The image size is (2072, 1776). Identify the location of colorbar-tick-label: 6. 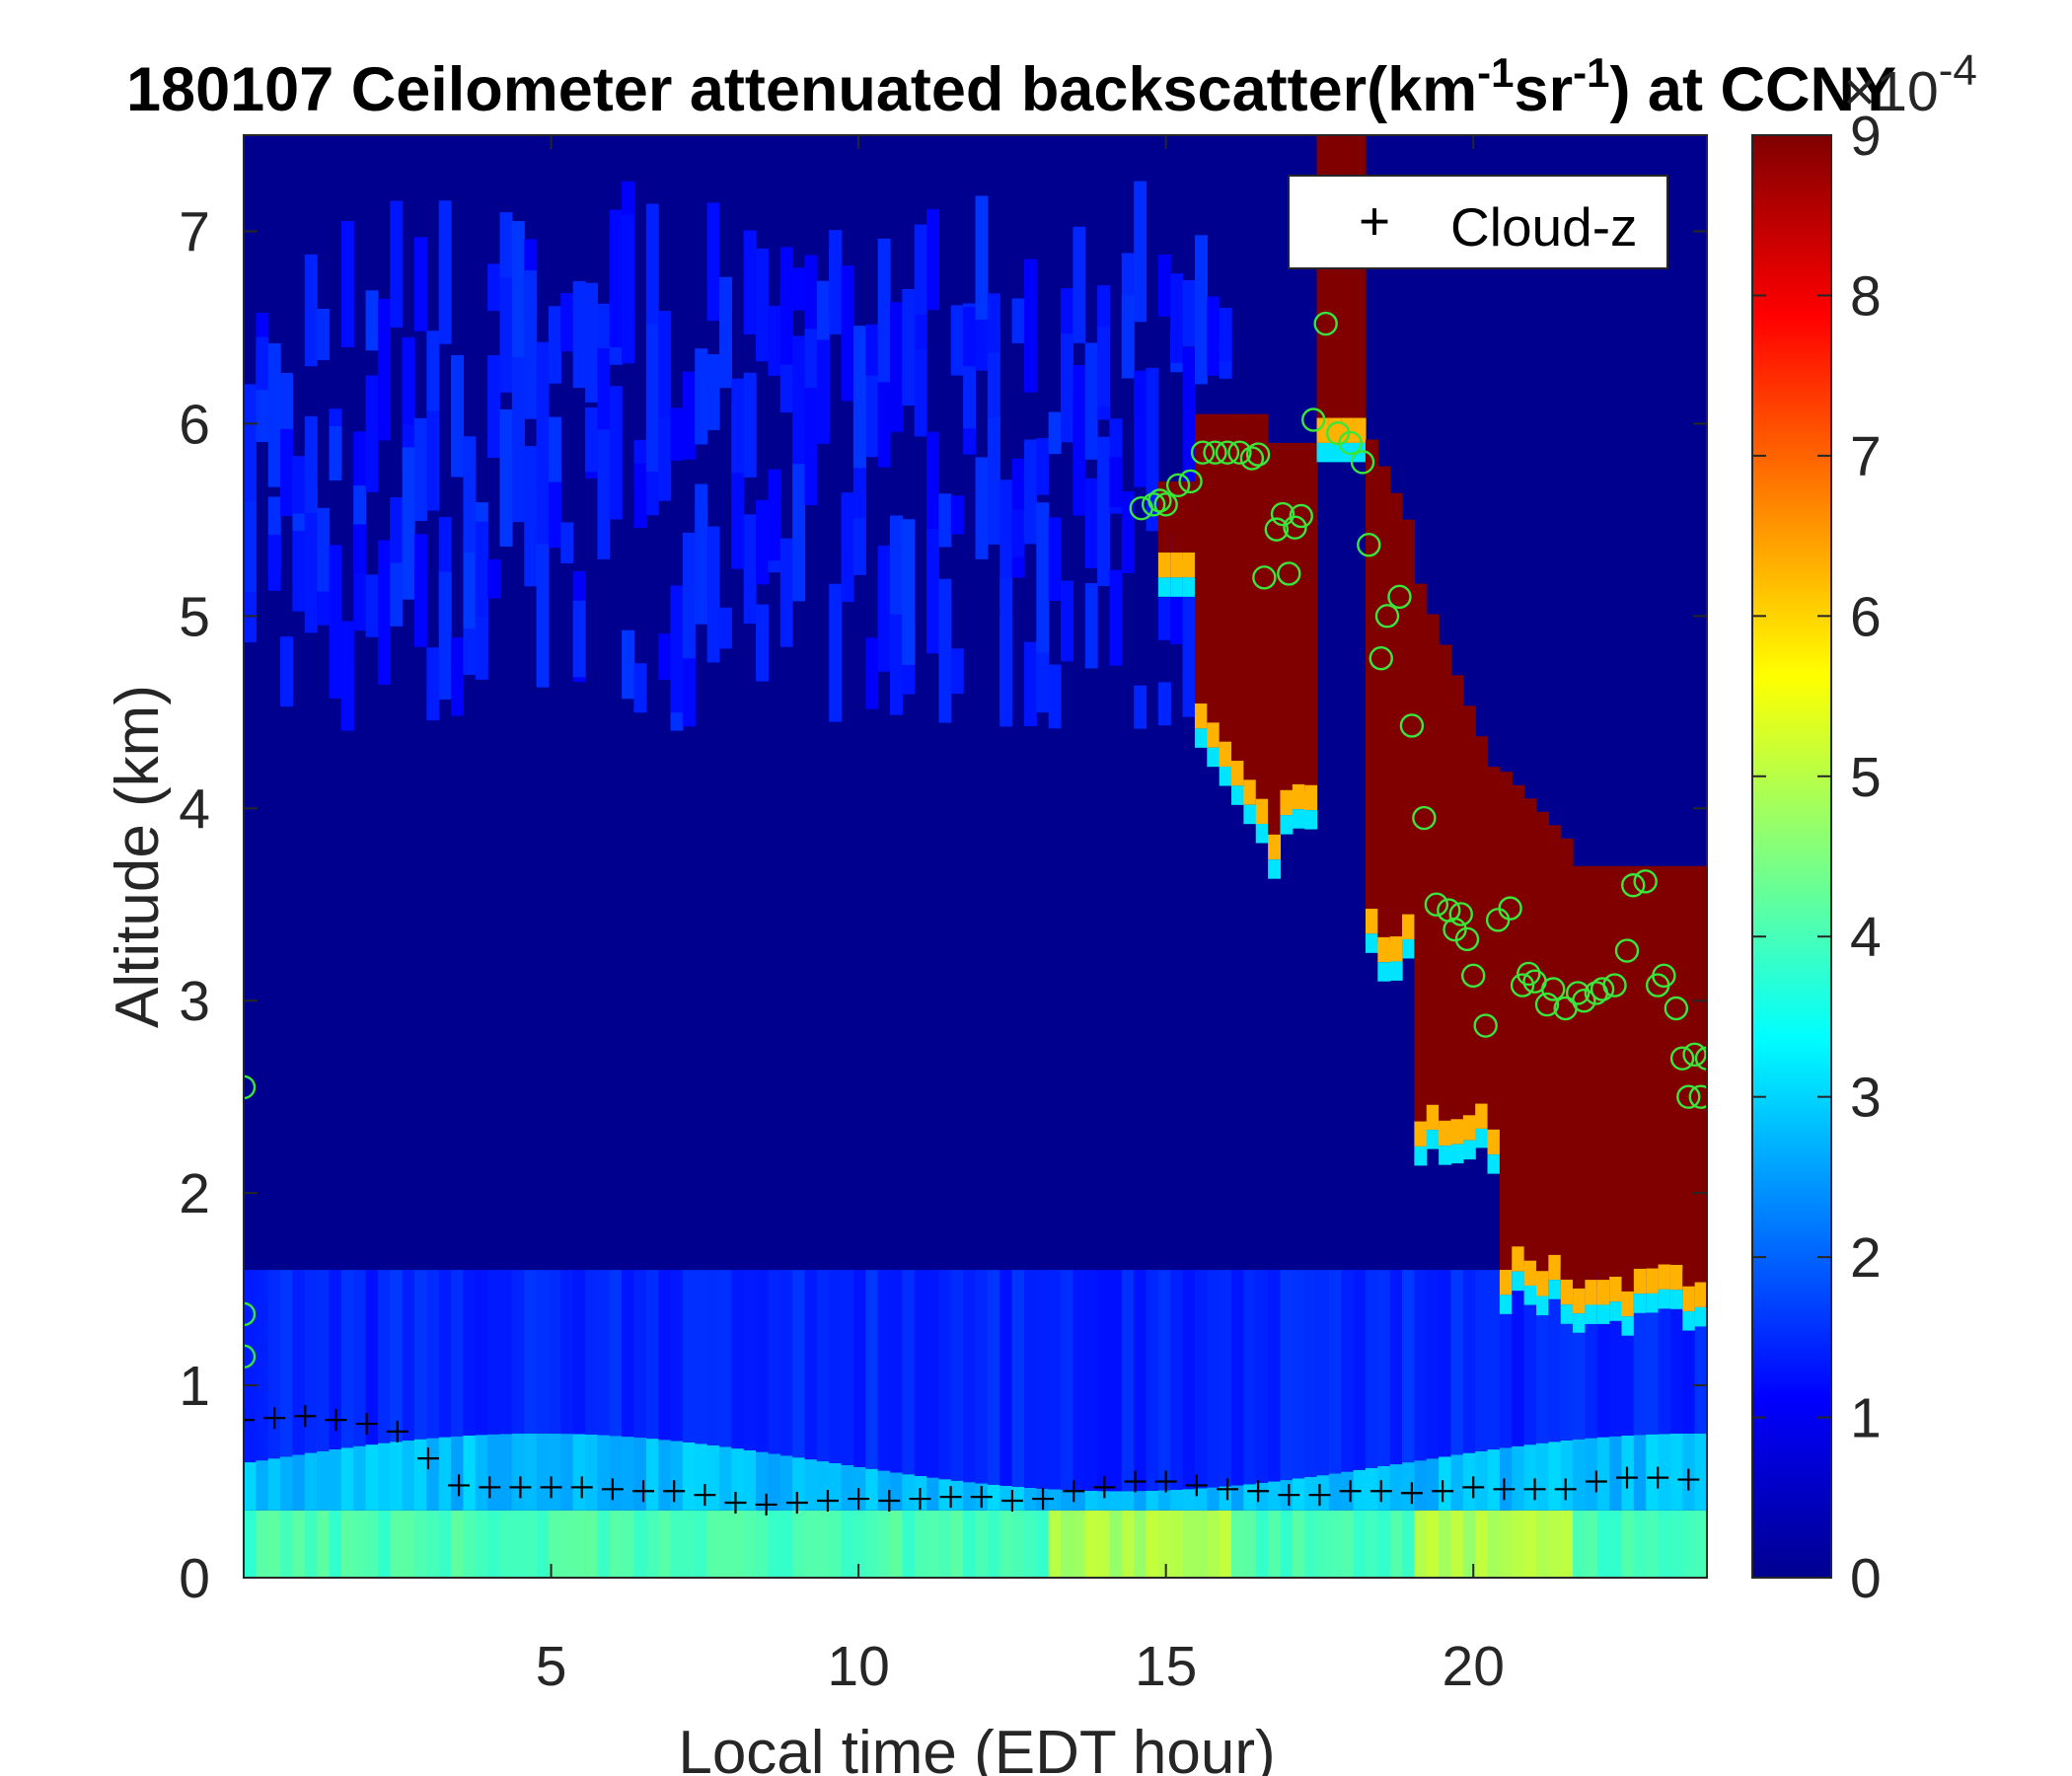
(1866, 617).